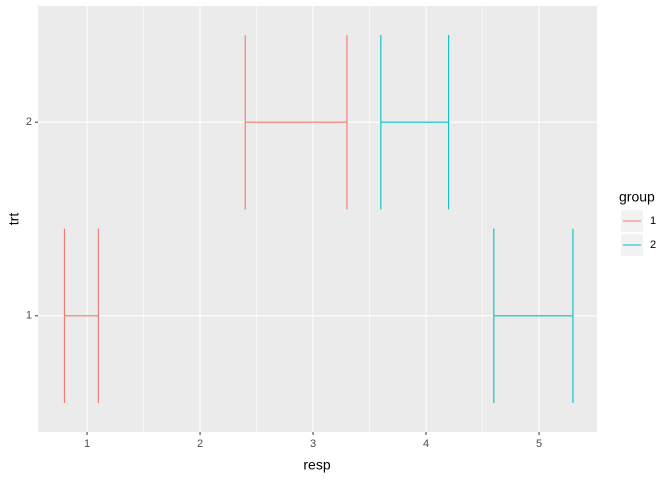  Describe the element at coordinates (313, 444) in the screenshot. I see `x-tick-label: 3` at that location.